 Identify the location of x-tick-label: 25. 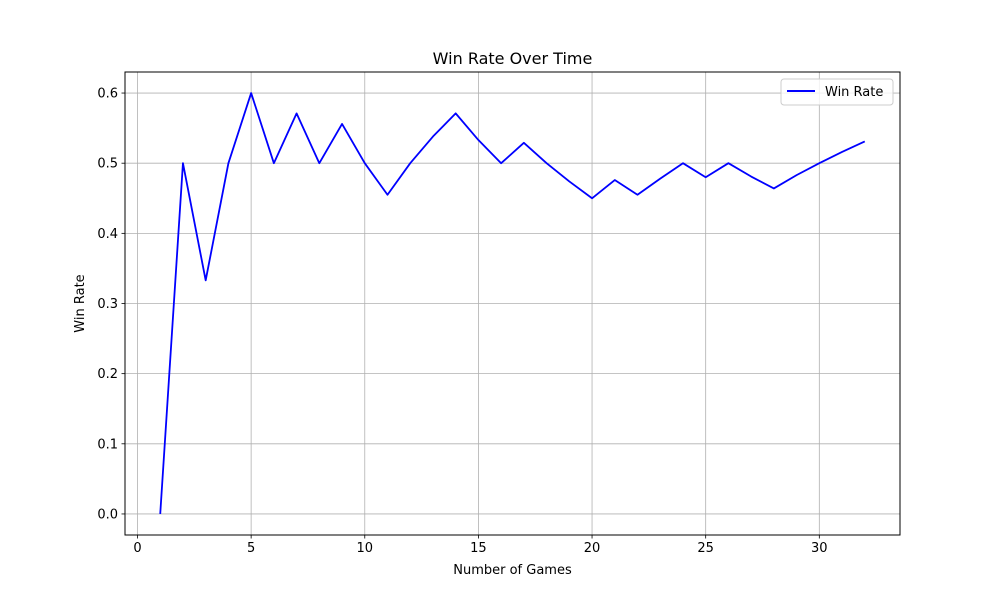
(705, 548).